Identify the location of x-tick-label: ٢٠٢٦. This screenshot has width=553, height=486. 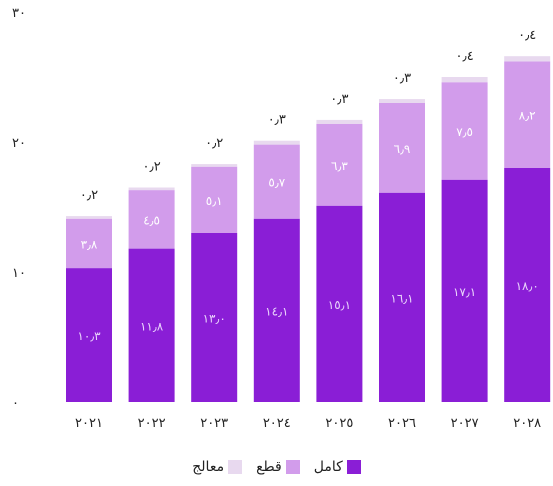
(402, 423).